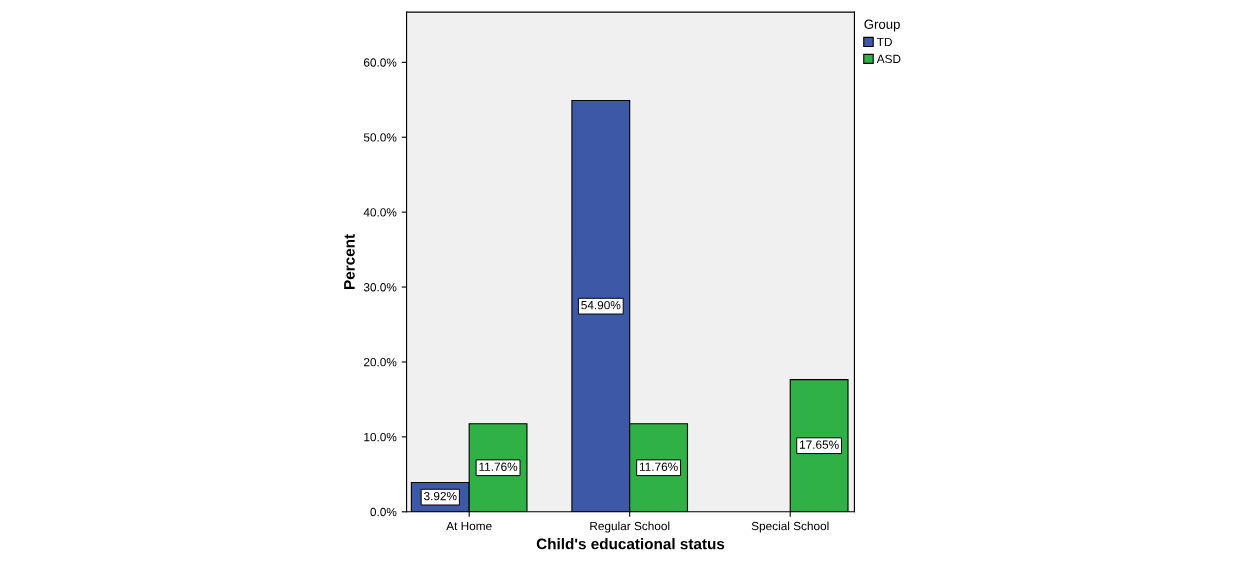 Image resolution: width=1251 pixels, height=577 pixels. I want to click on y-tick-label: 60.0%, so click(380, 62).